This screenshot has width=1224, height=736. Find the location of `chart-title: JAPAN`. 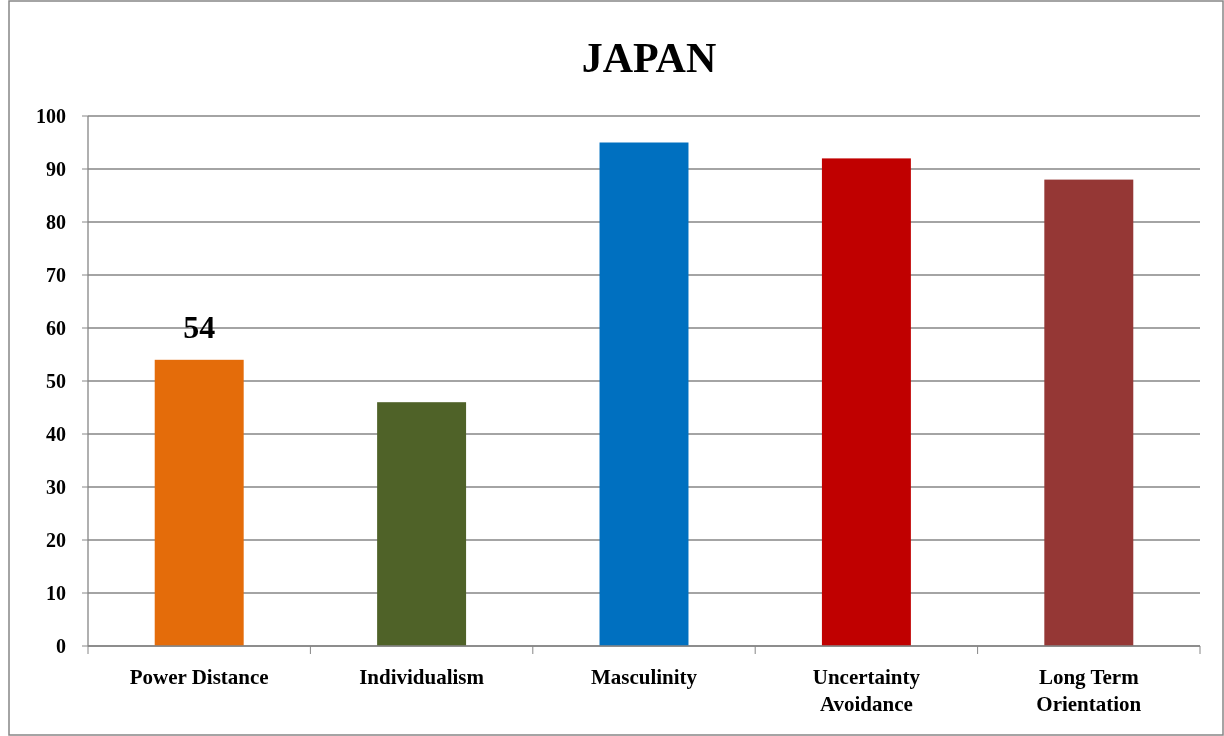

chart-title: JAPAN is located at coordinates (649, 58).